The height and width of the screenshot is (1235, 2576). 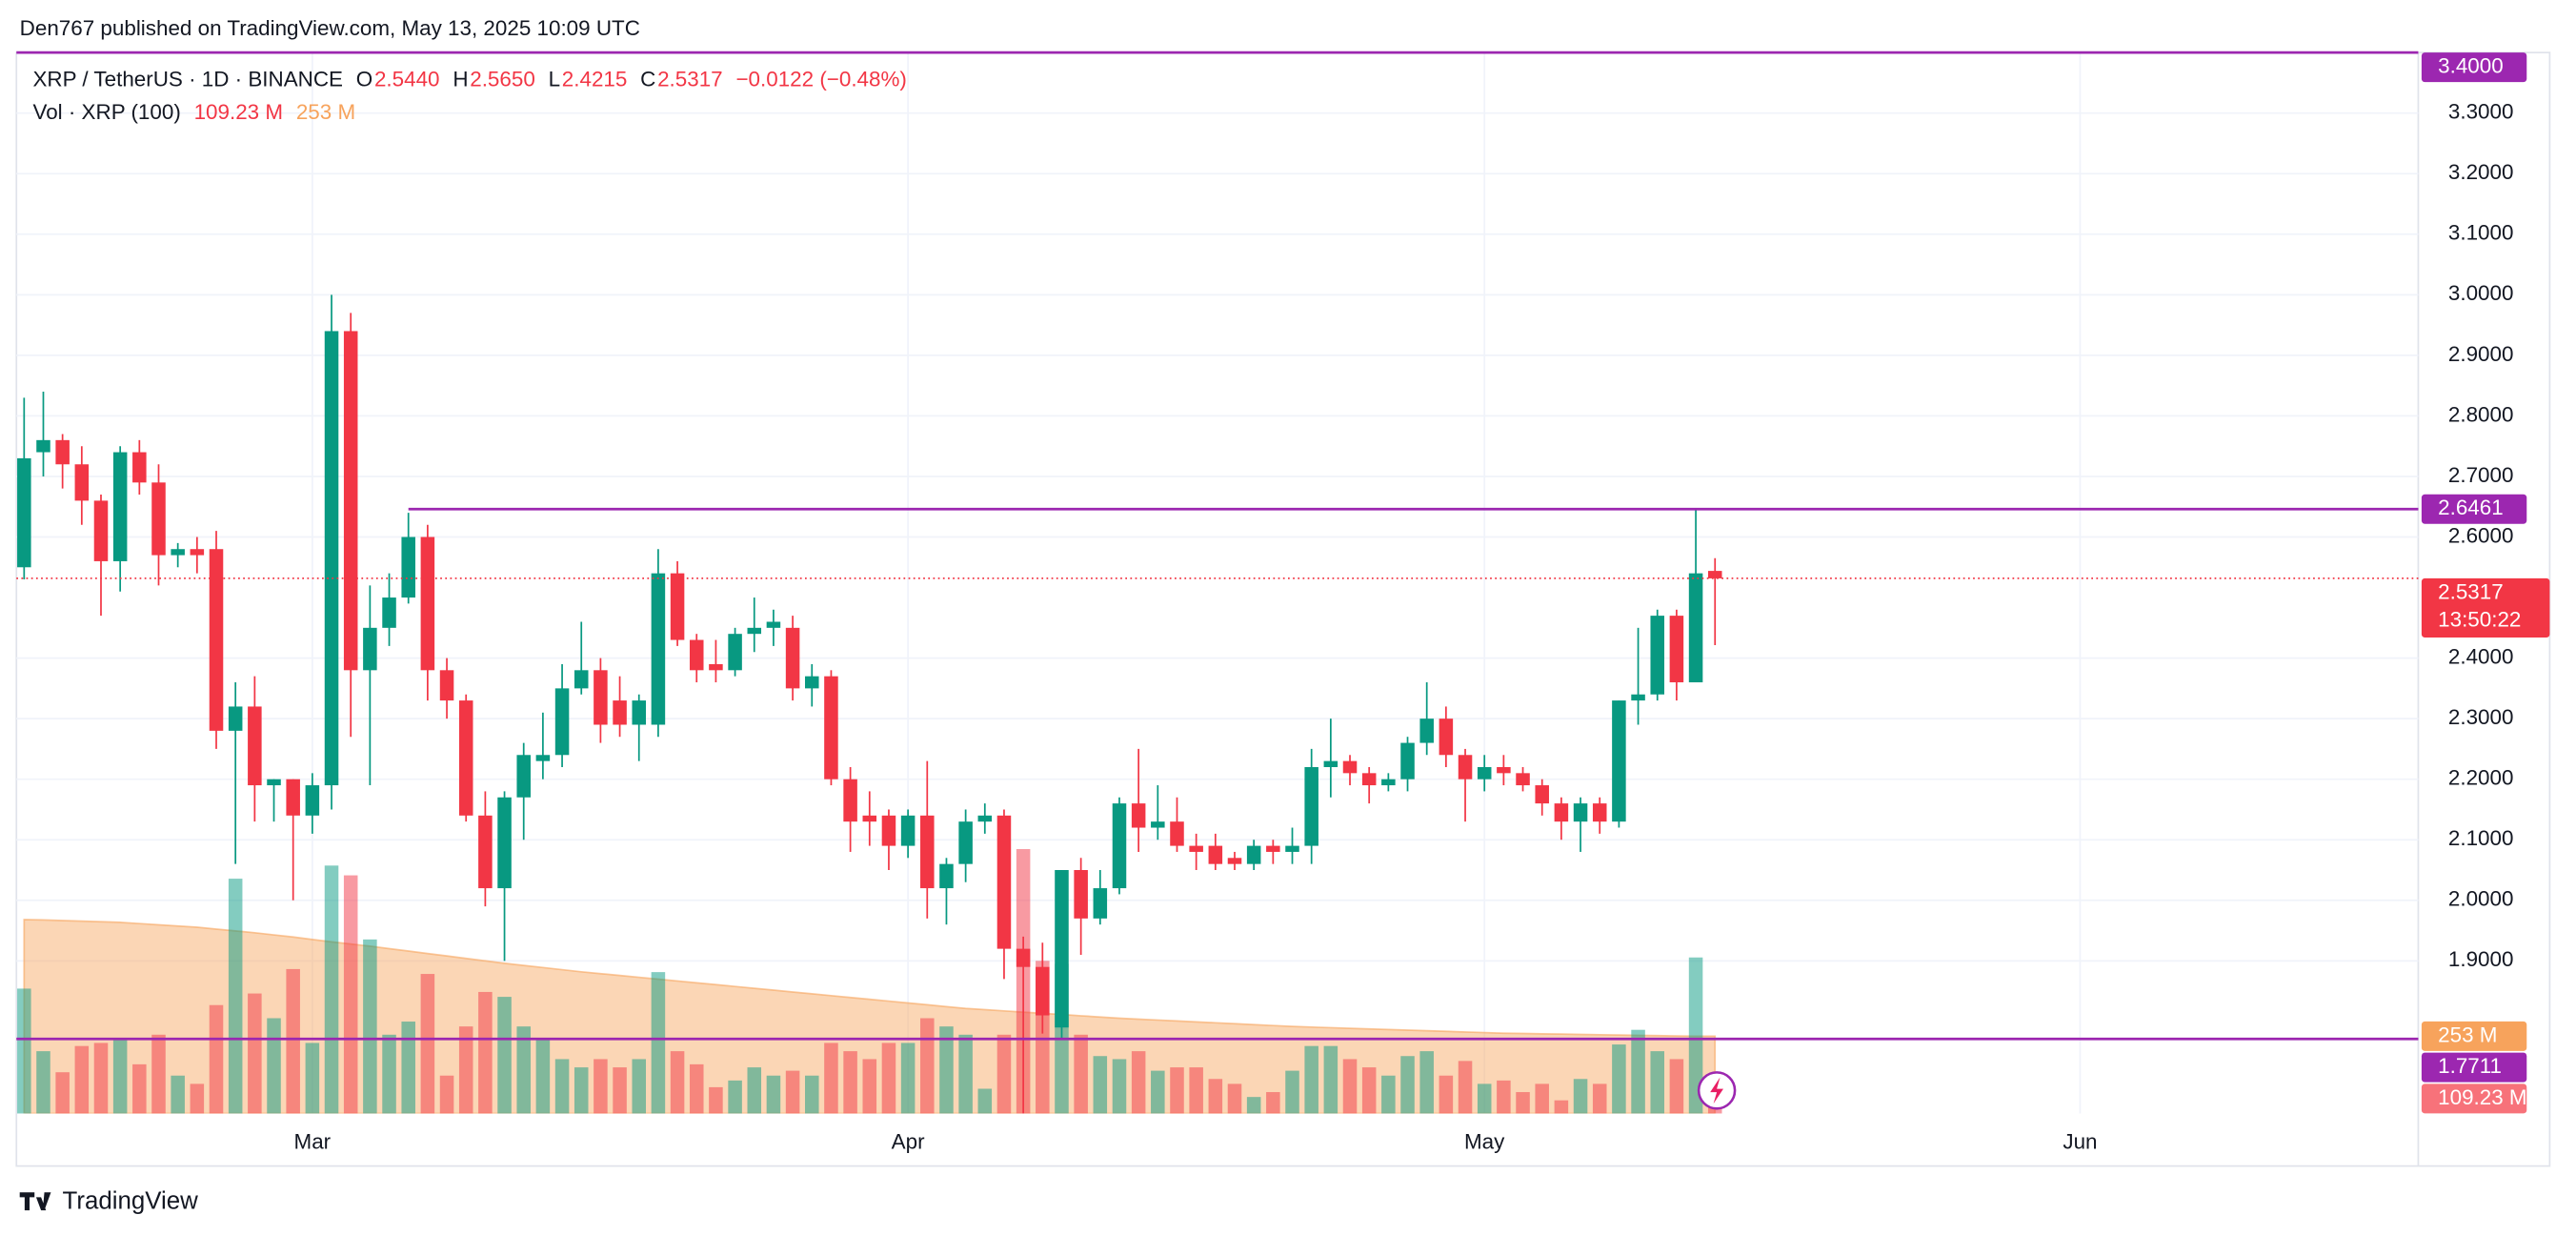 What do you see at coordinates (2080, 1141) in the screenshot?
I see `x-tick-label: Jun` at bounding box center [2080, 1141].